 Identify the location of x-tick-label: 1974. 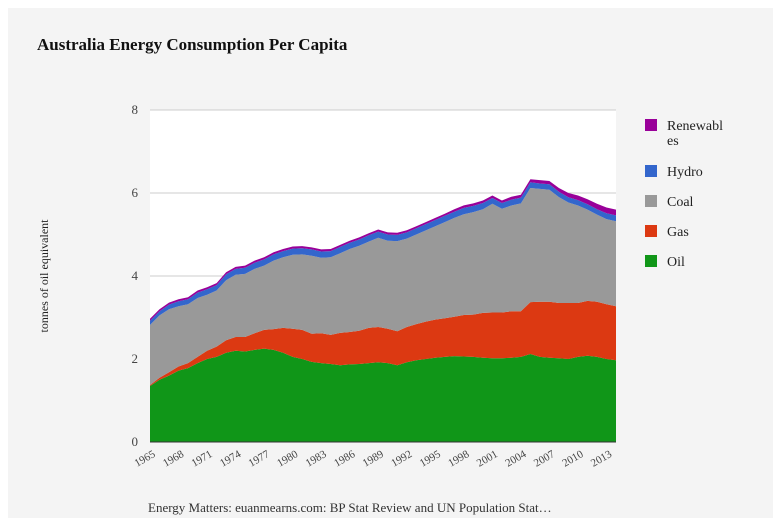
(230, 459).